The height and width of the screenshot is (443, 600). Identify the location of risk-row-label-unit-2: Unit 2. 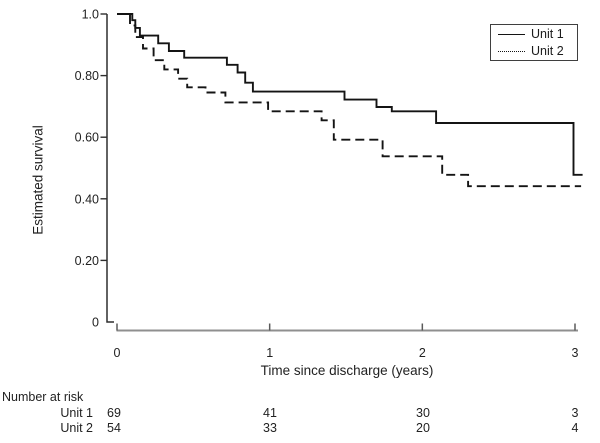
(76, 428).